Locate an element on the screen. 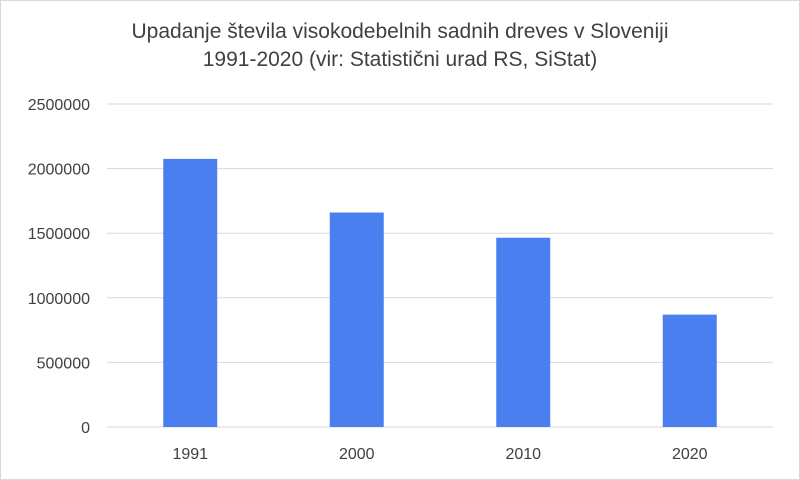 The height and width of the screenshot is (480, 800). y-tick-label: 0 is located at coordinates (85, 428).